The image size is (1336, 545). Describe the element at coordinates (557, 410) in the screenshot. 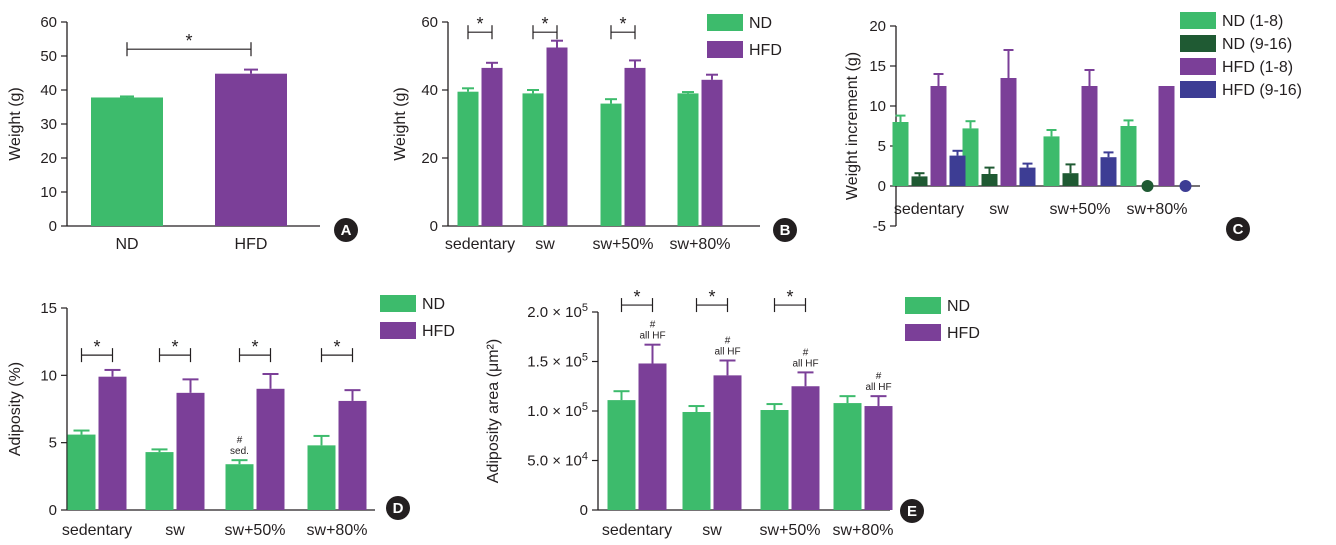

I see `y-tick-label: 1.0 × 10⁵` at that location.